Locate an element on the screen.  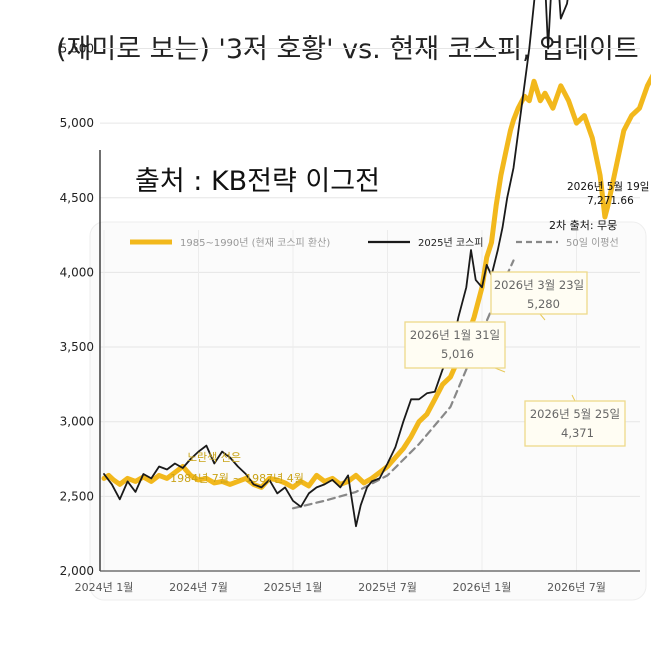
note-jan31-leader is located at coordinates (500, 370).